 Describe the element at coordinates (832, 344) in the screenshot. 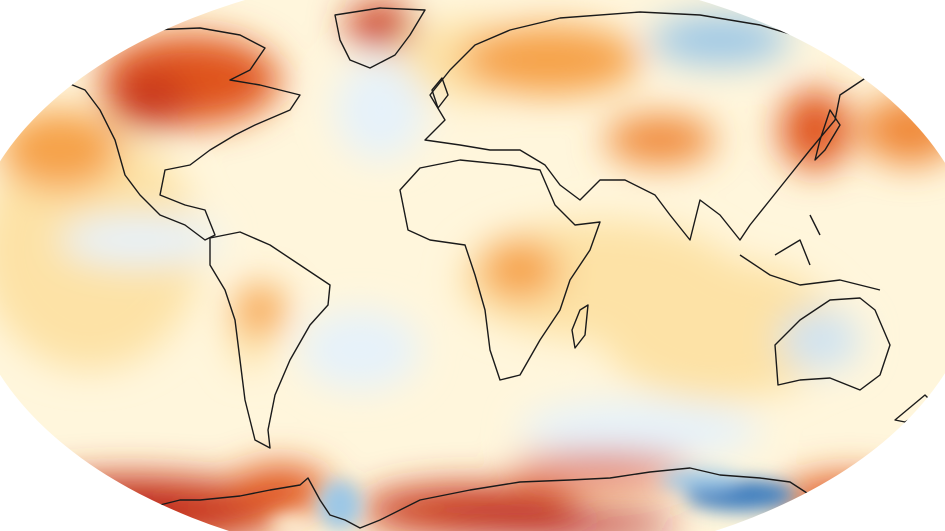

I see `australia-outline` at that location.